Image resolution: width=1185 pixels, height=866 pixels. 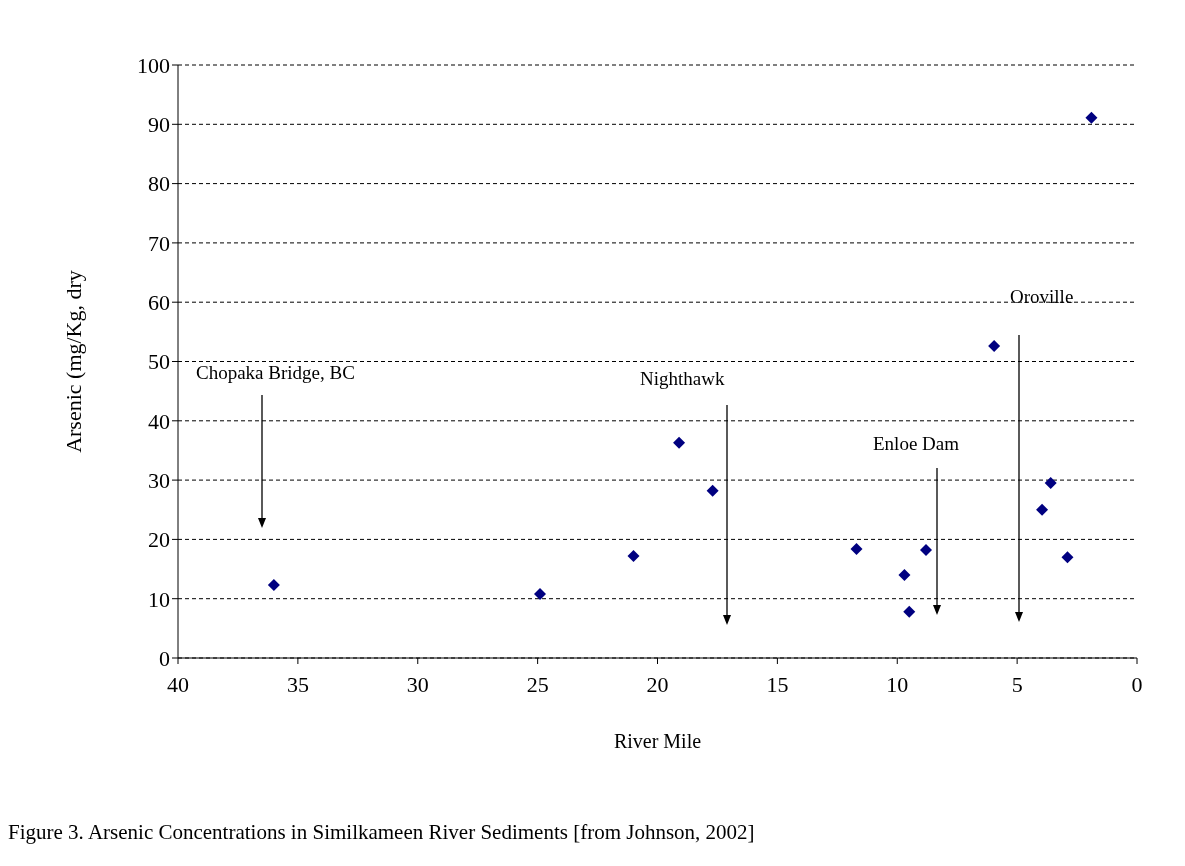 What do you see at coordinates (159, 303) in the screenshot?
I see `y-tick-label: 60` at bounding box center [159, 303].